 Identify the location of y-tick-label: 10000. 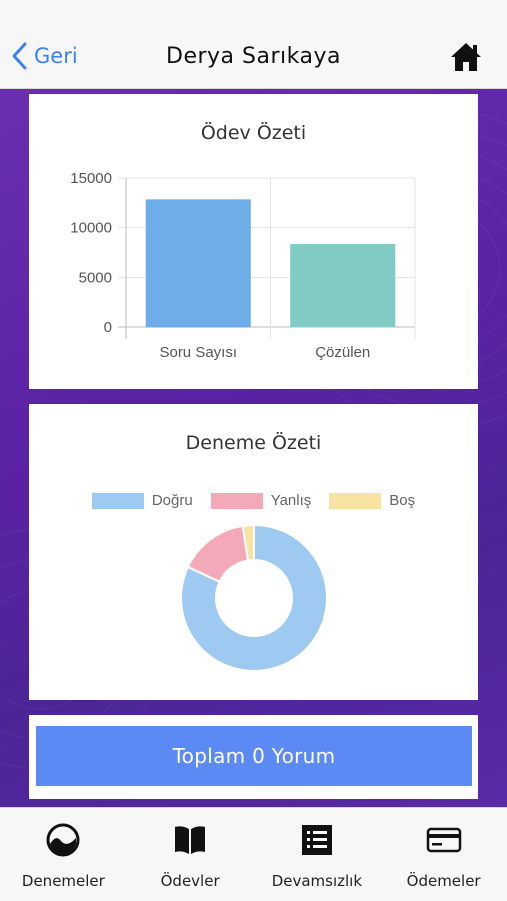
(91, 228).